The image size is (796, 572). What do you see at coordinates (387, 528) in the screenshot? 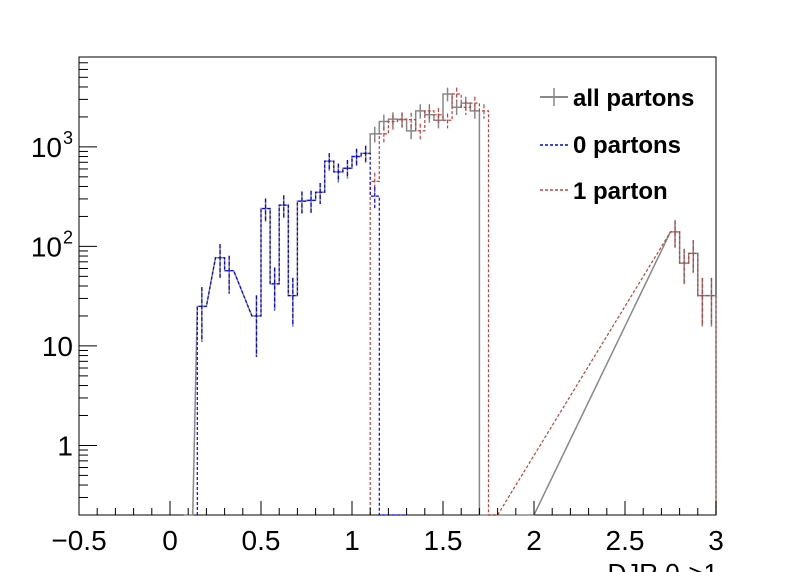
I see `x-axis: −0.5 0 0.5 1 1.5 2 2.5 3` at bounding box center [387, 528].